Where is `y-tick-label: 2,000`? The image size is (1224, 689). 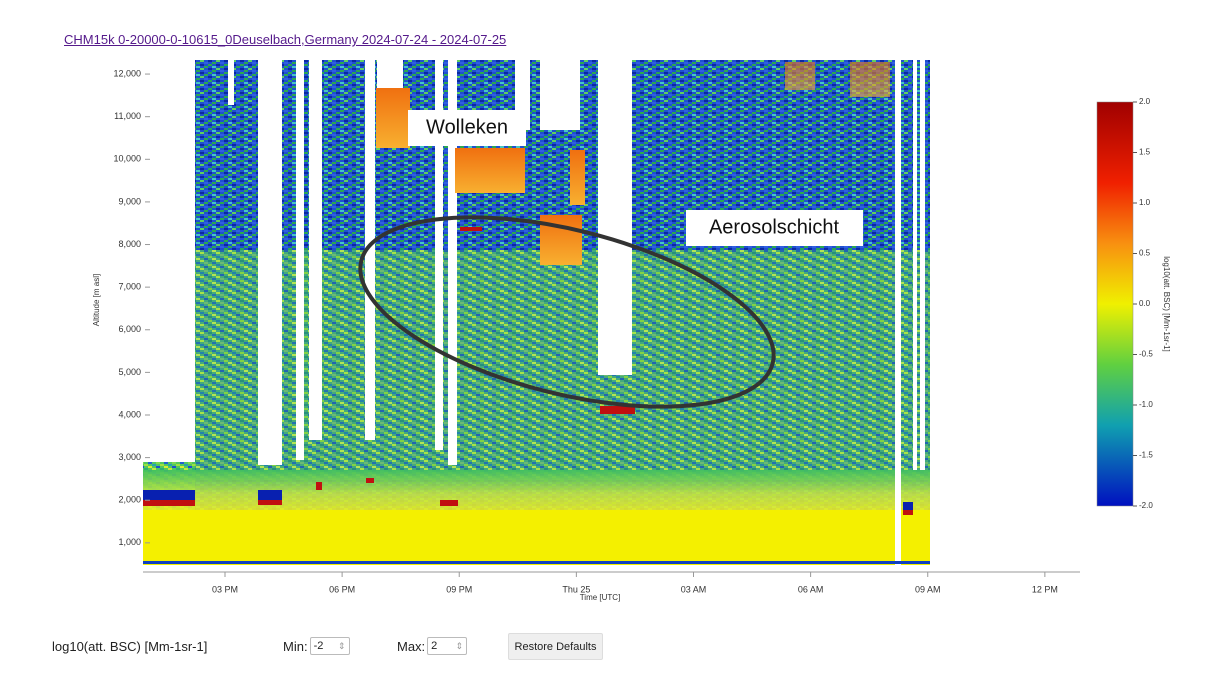
y-tick-label: 2,000 is located at coordinates (129, 500).